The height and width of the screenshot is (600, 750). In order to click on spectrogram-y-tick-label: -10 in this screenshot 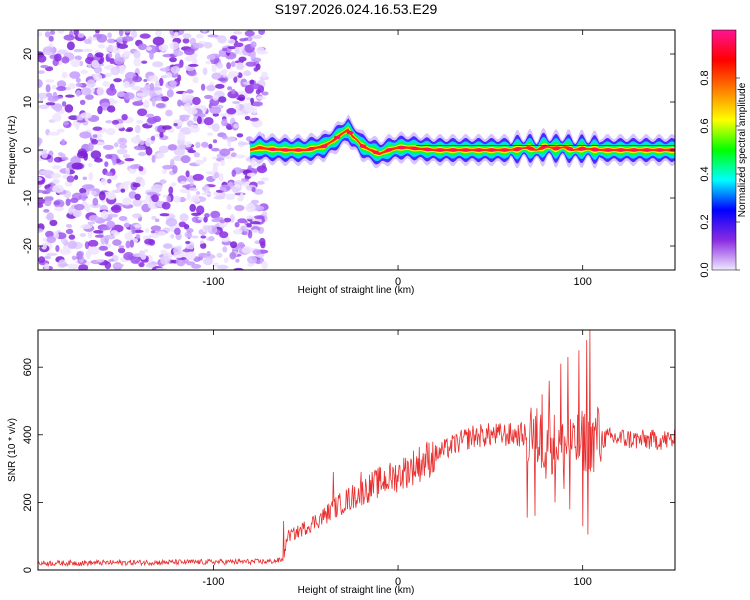, I will do `click(28, 198)`.